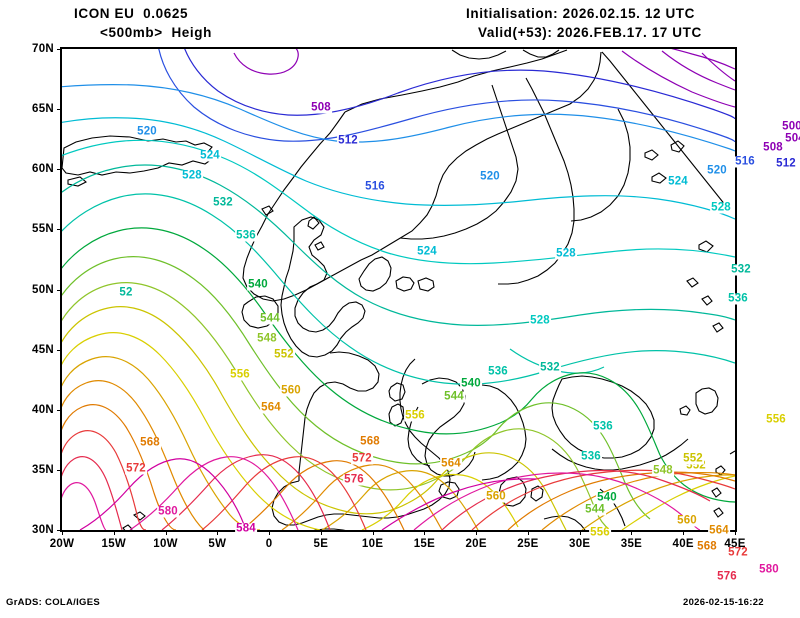  I want to click on y-axis-label: 35N, so click(43, 469).